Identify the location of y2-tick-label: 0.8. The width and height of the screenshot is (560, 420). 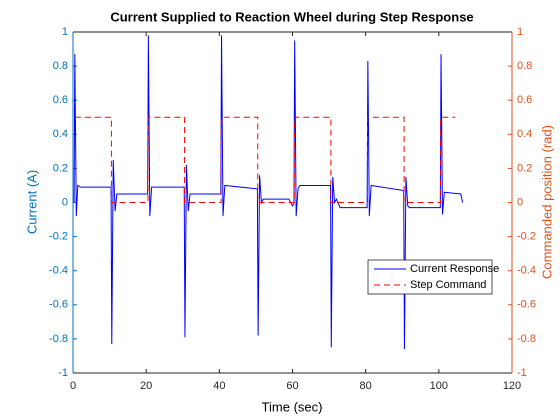
(524, 66).